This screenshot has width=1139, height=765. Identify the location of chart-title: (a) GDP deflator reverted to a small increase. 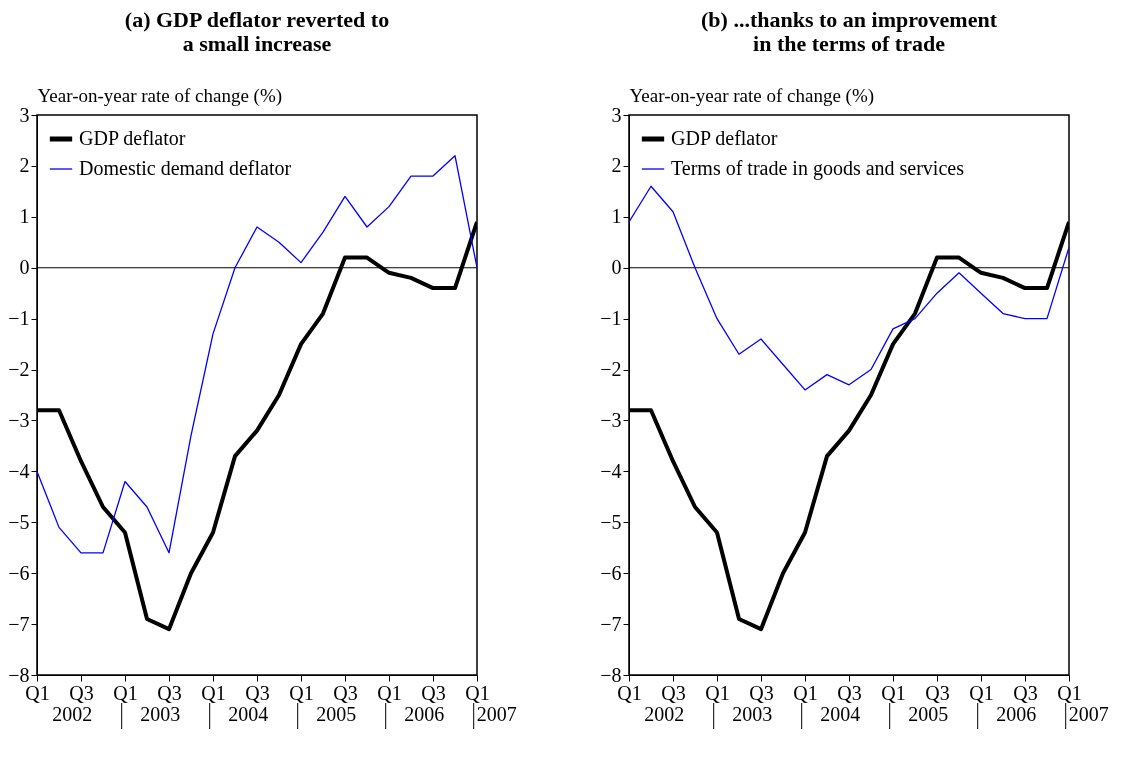
(257, 31).